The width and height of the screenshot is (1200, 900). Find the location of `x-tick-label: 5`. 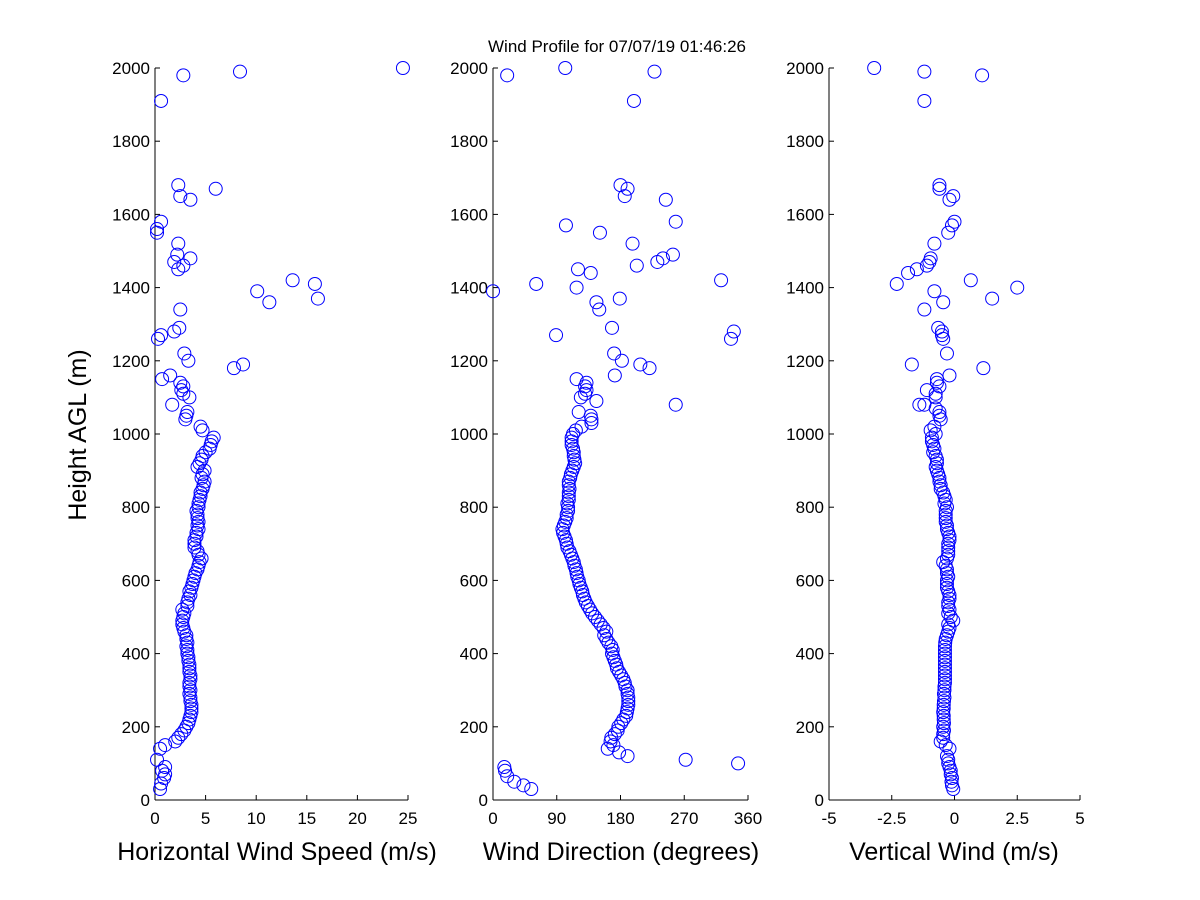

x-tick-label: 5 is located at coordinates (205, 818).